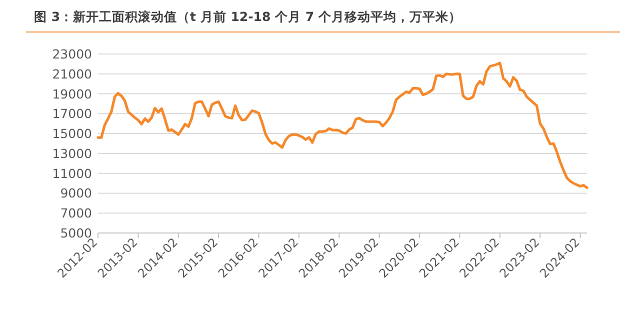  What do you see at coordinates (72, 54) in the screenshot?
I see `y-tick-label: 23000` at bounding box center [72, 54].